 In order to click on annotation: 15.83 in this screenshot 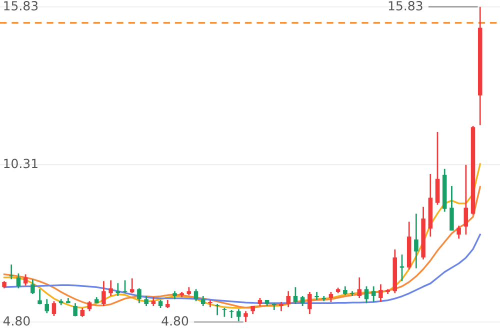, I will do `click(405, 5)`.